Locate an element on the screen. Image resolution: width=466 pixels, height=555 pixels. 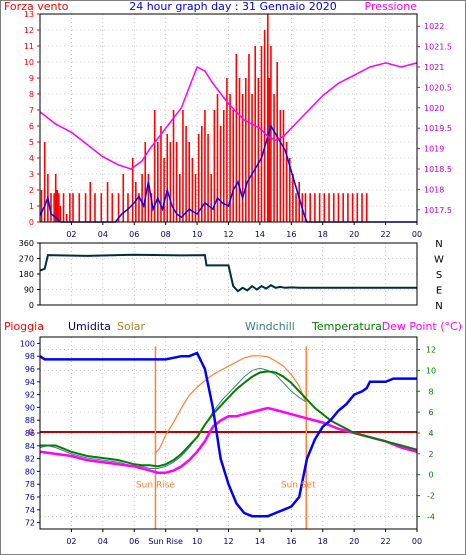
dewpoint-line is located at coordinates (228, 440).